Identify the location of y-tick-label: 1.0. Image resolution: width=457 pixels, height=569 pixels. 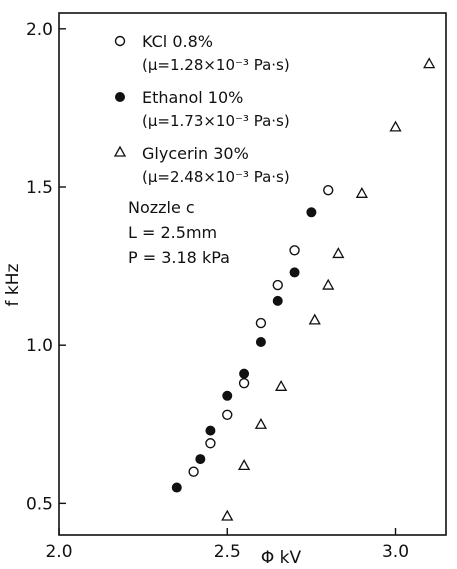
(39, 346).